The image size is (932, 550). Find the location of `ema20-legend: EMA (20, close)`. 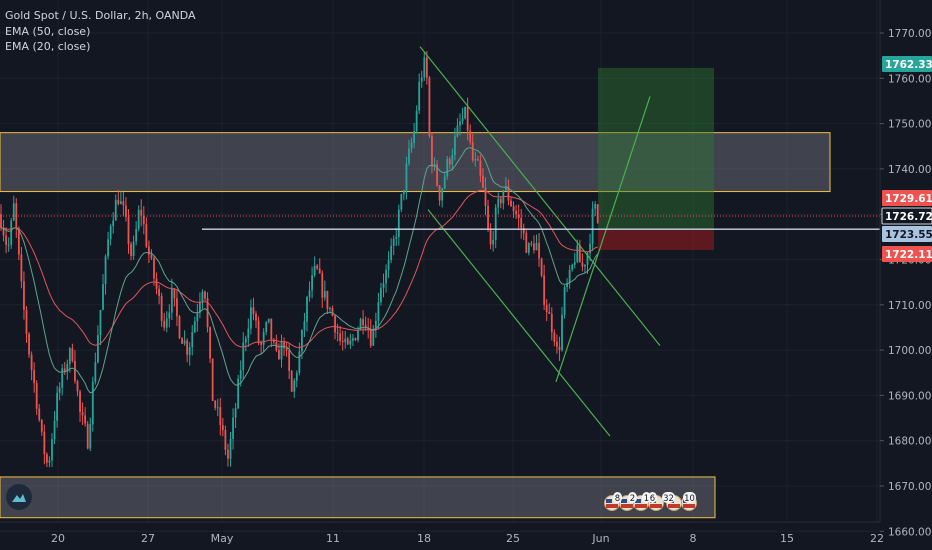

ema20-legend: EMA (20, close) is located at coordinates (48, 46).